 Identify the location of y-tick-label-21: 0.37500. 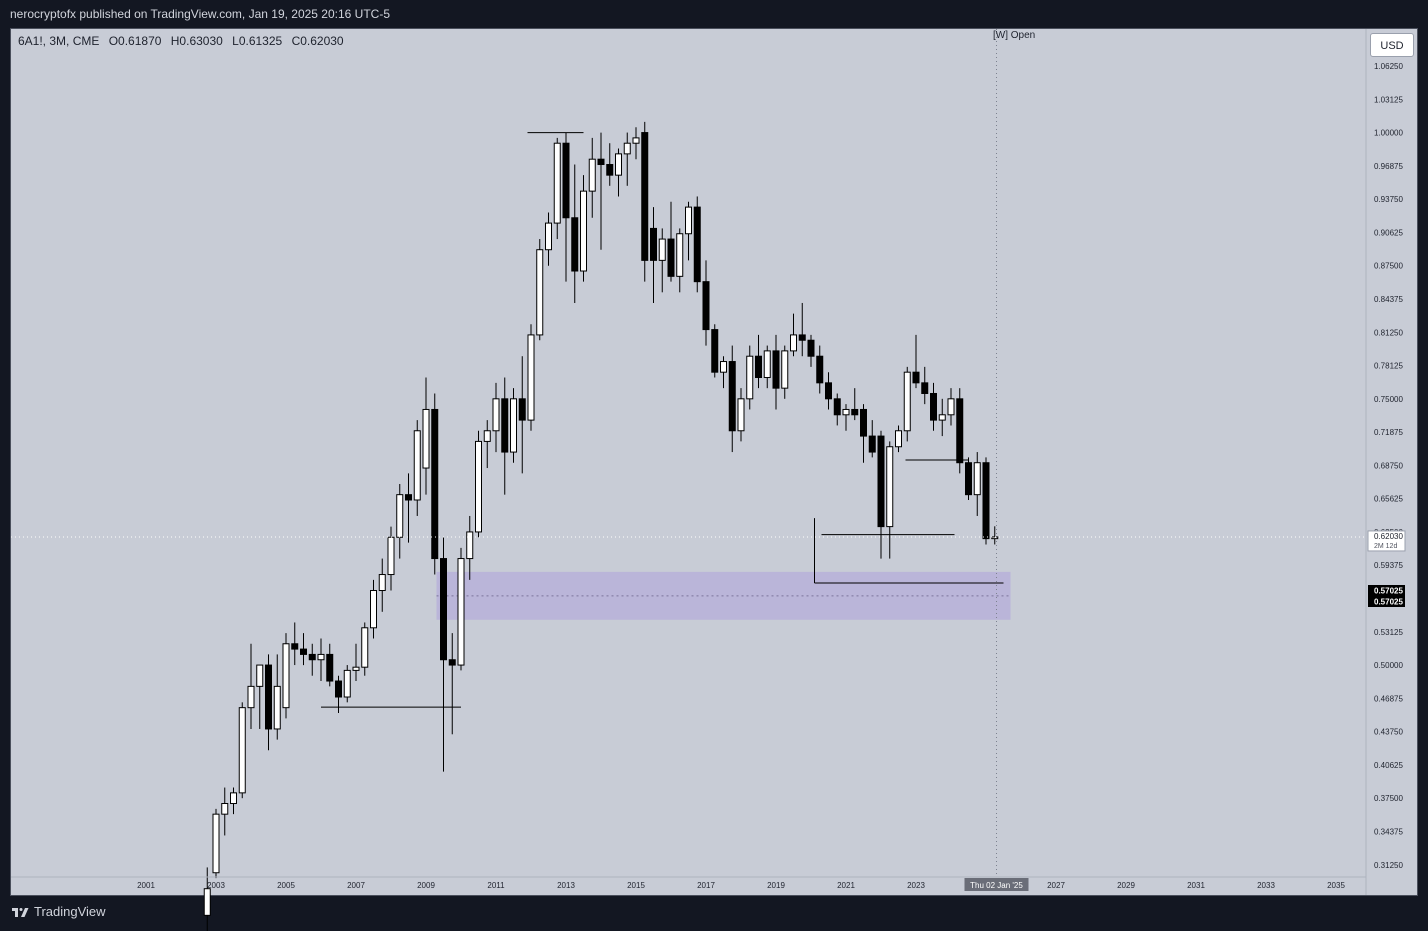
(1388, 798).